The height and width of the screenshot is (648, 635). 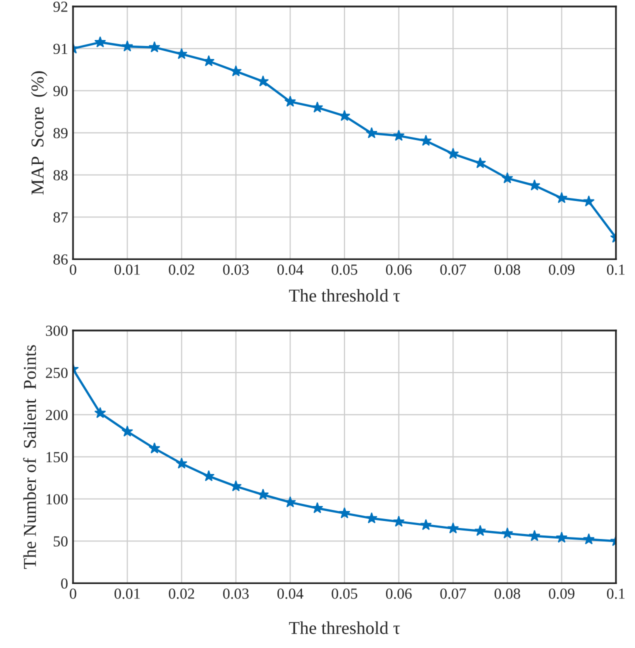 I want to click on y-tick-label: 90, so click(x=60, y=91).